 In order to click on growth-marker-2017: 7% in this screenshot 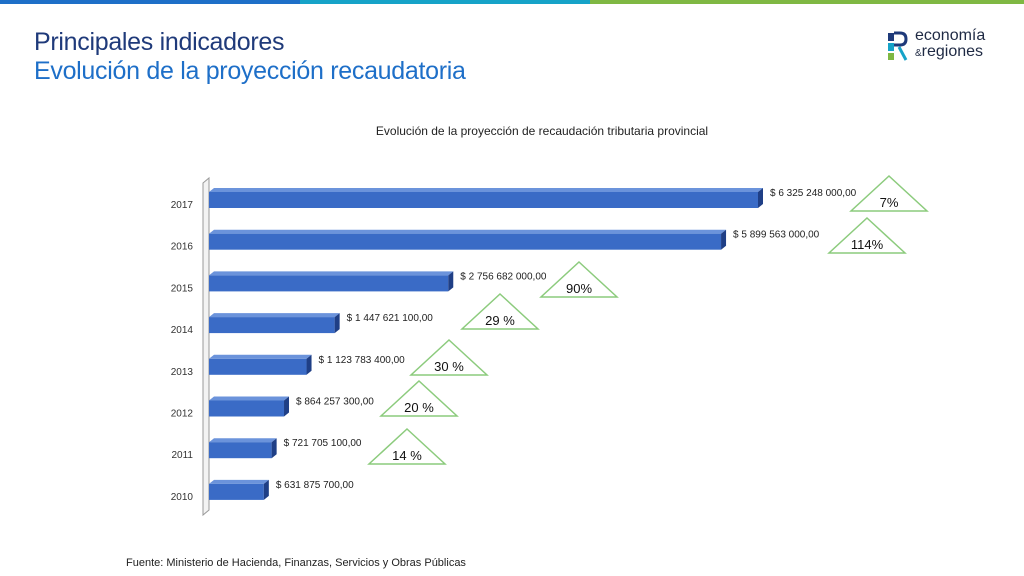, I will do `click(889, 193)`.